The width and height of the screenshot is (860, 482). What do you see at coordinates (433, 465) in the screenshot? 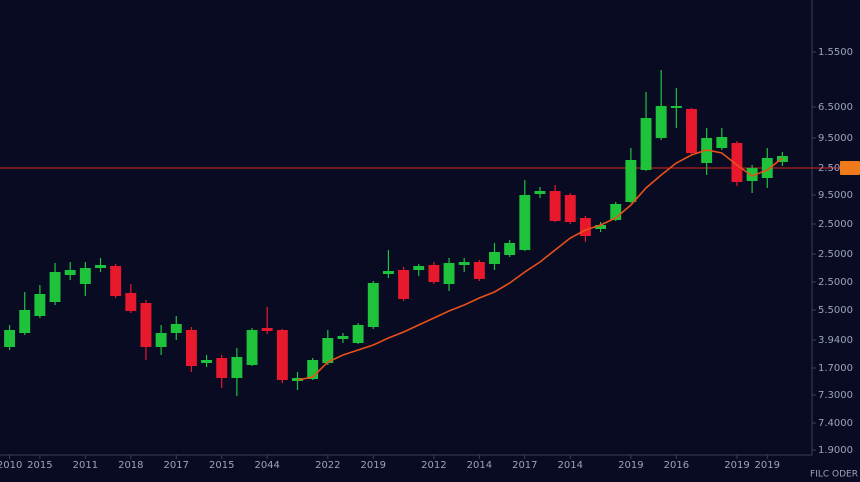
I see `x-tick-label: 2012` at bounding box center [433, 465].